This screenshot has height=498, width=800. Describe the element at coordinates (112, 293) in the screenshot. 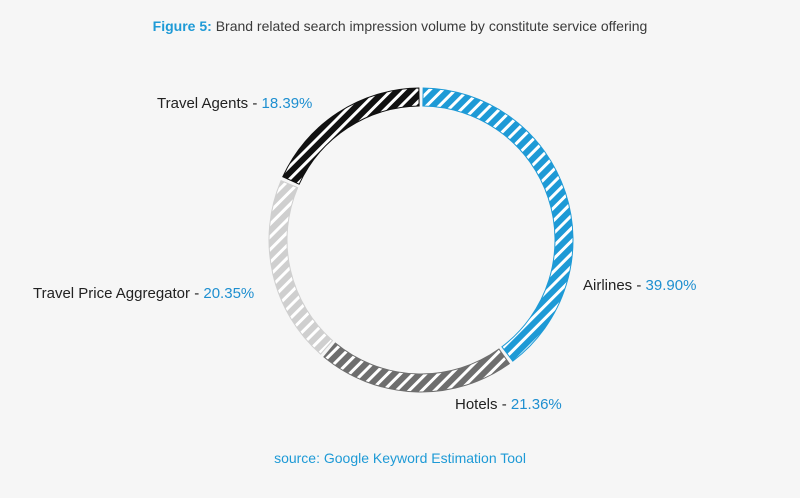

I see `slice-name: Travel Price Aggregator` at that location.